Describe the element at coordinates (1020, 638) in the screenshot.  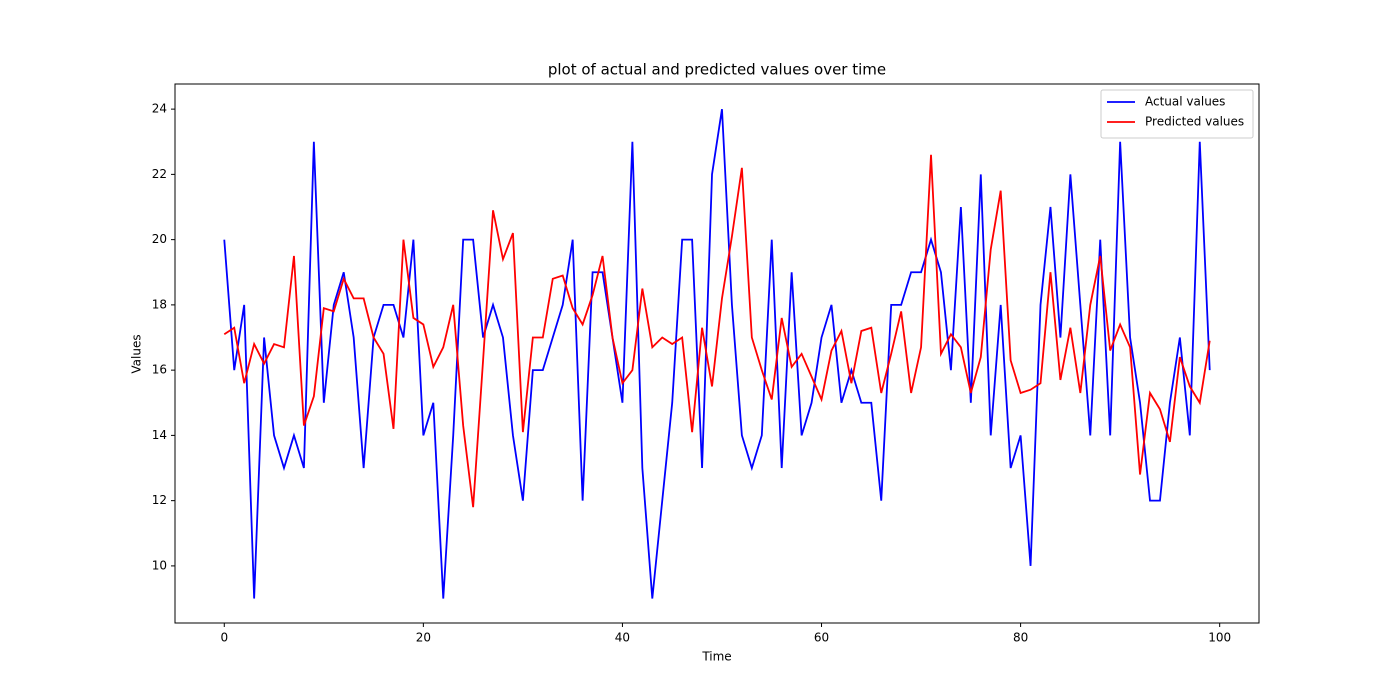
I see `x-tick-label: 80` at that location.